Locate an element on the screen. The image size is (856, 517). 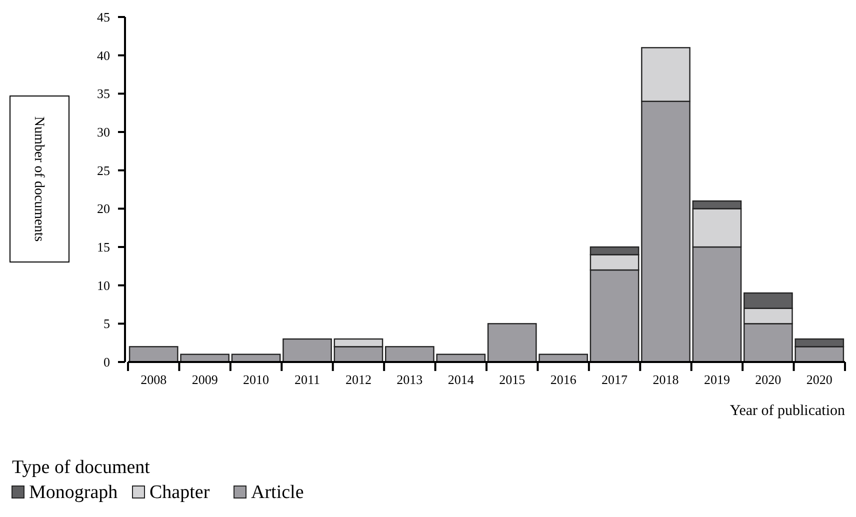
x-tick-label: 2019 is located at coordinates (717, 379).